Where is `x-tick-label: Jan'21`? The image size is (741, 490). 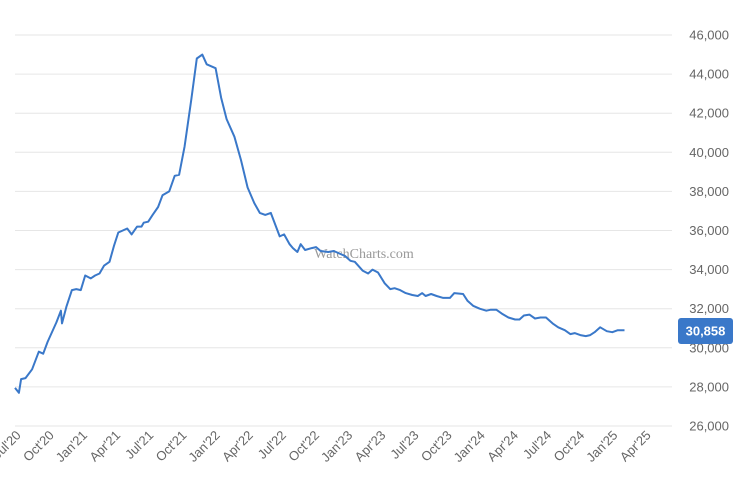 x-tick-label: Jan'21 is located at coordinates (71, 446).